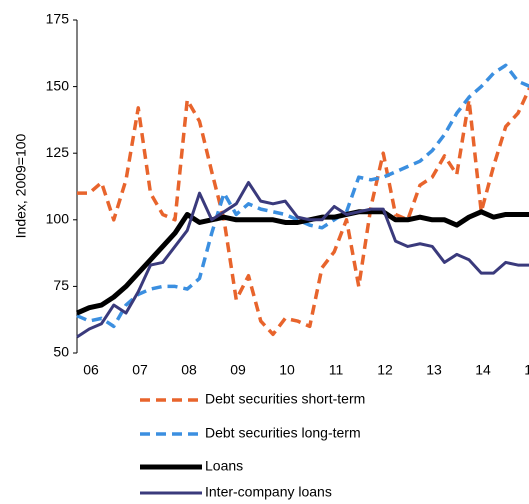  I want to click on x-tick-label: 09, so click(238, 370).